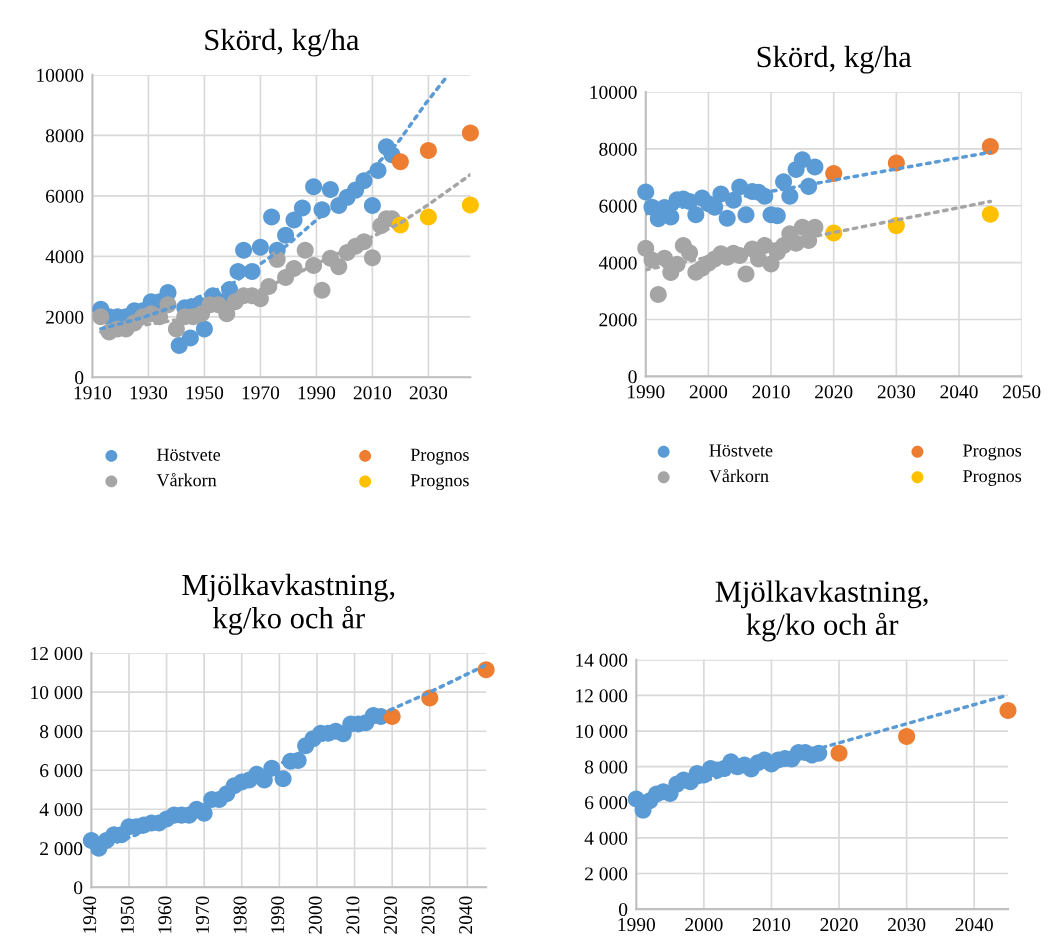 The width and height of the screenshot is (1050, 948). I want to click on x-tick-label: 2050, so click(1022, 392).